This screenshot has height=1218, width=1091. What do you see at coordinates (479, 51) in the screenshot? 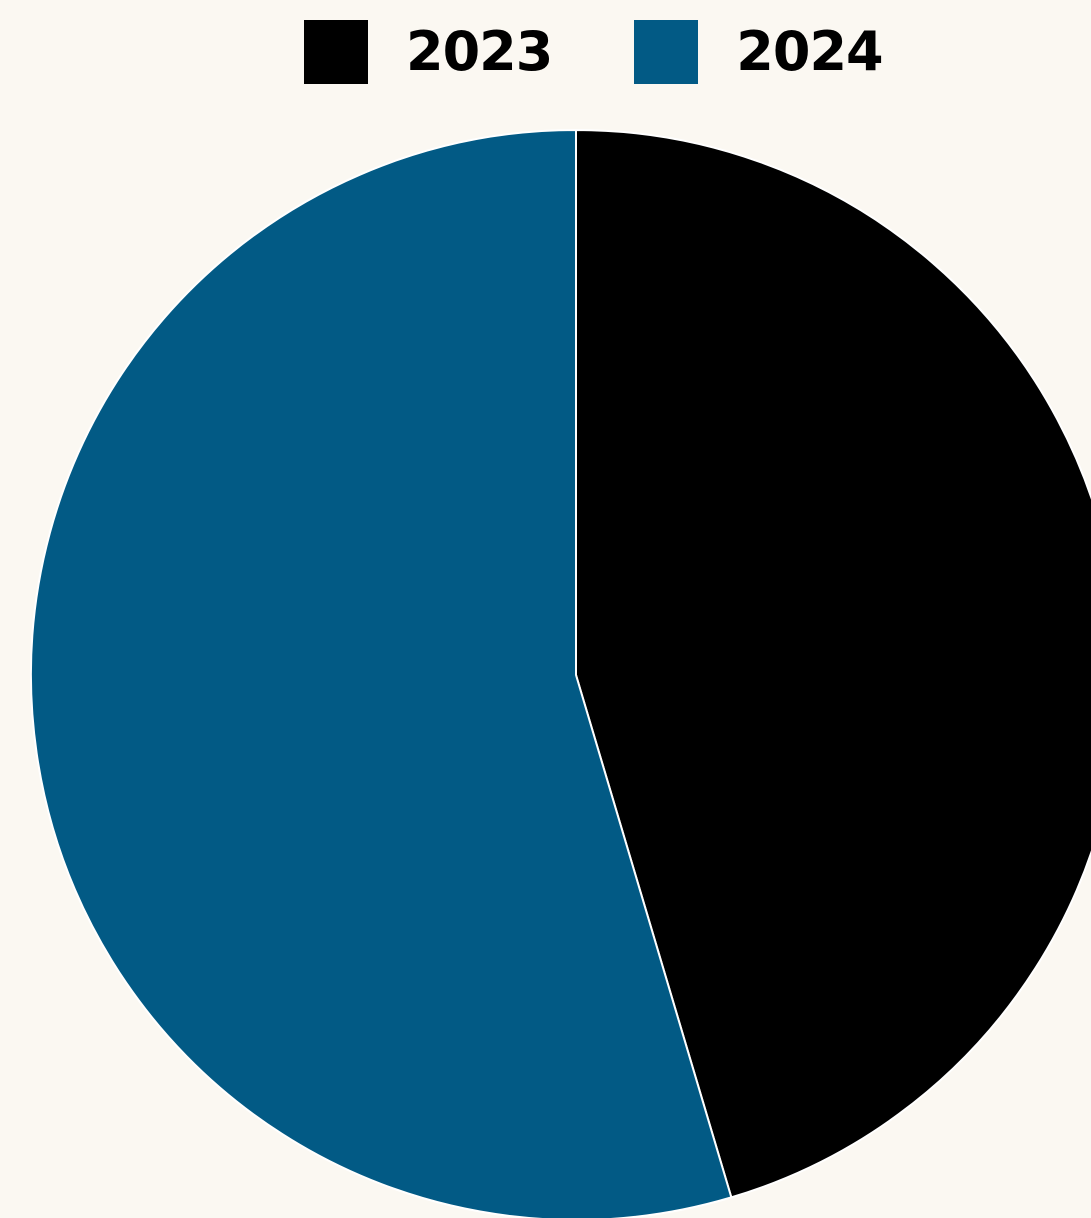
I see `legend-label-2023: 2023` at bounding box center [479, 51].